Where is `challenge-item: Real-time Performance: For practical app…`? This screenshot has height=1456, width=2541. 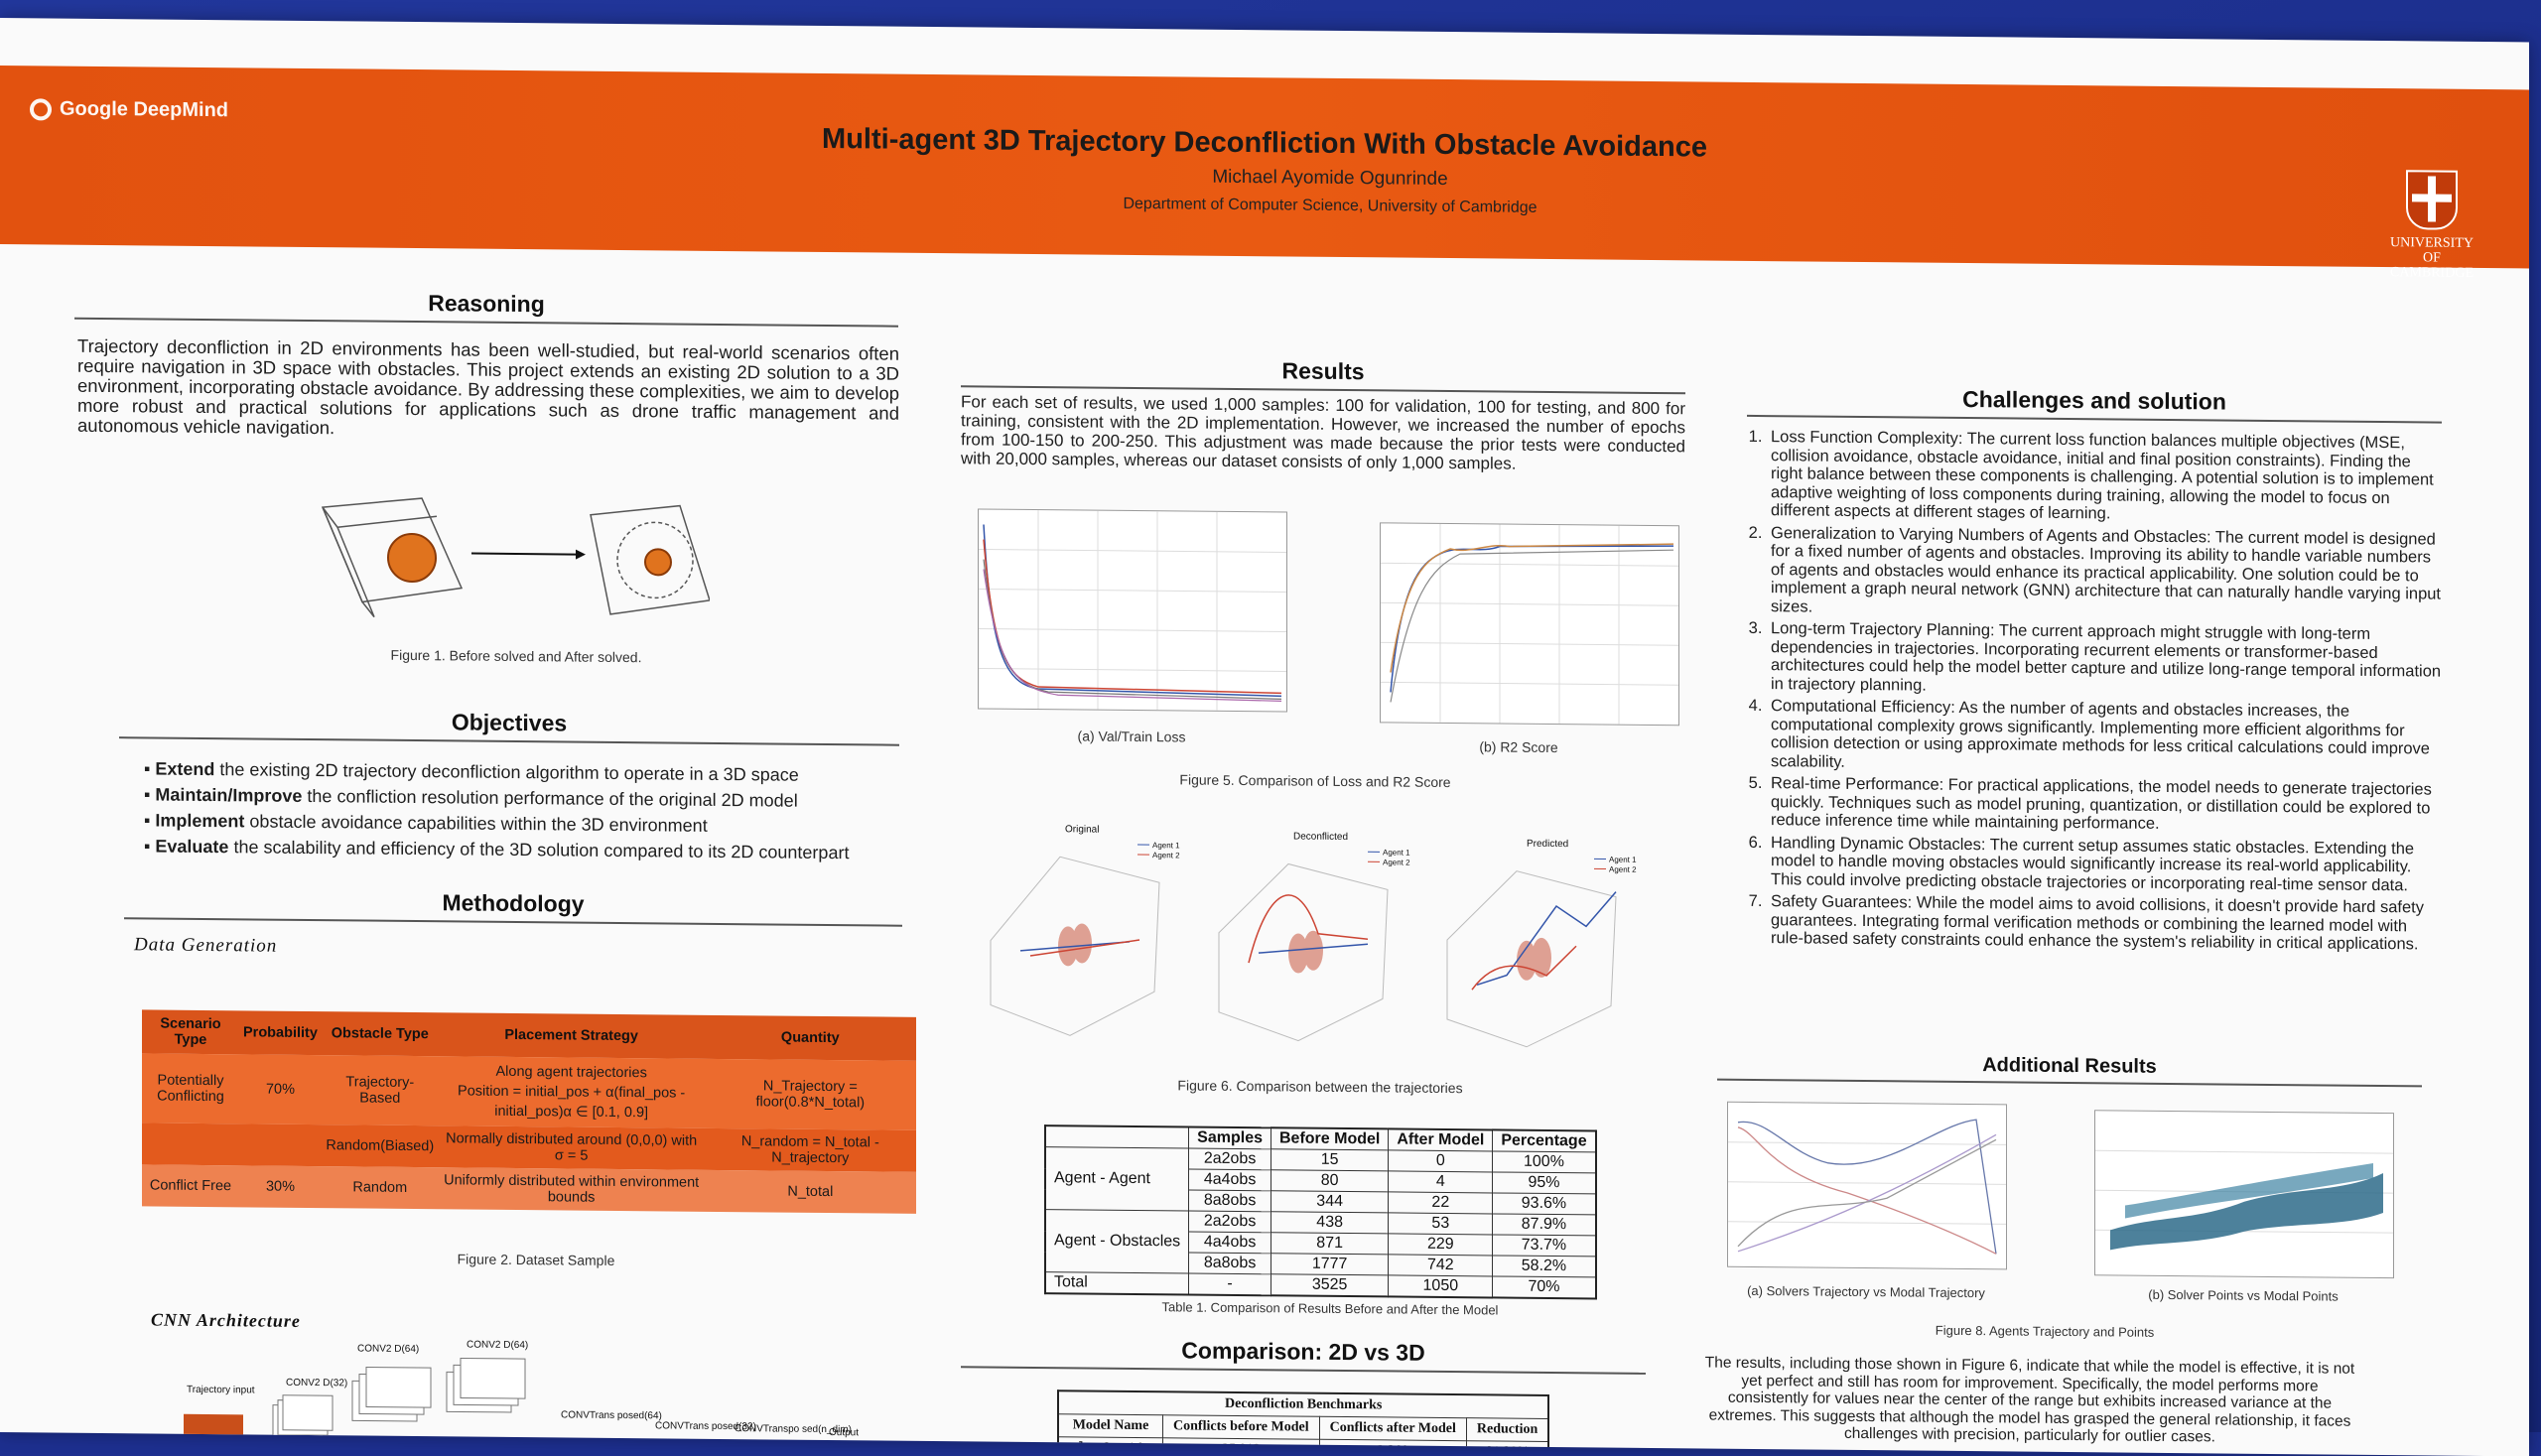
challenge-item: Real-time Performance: For practical app… is located at coordinates (2105, 805).